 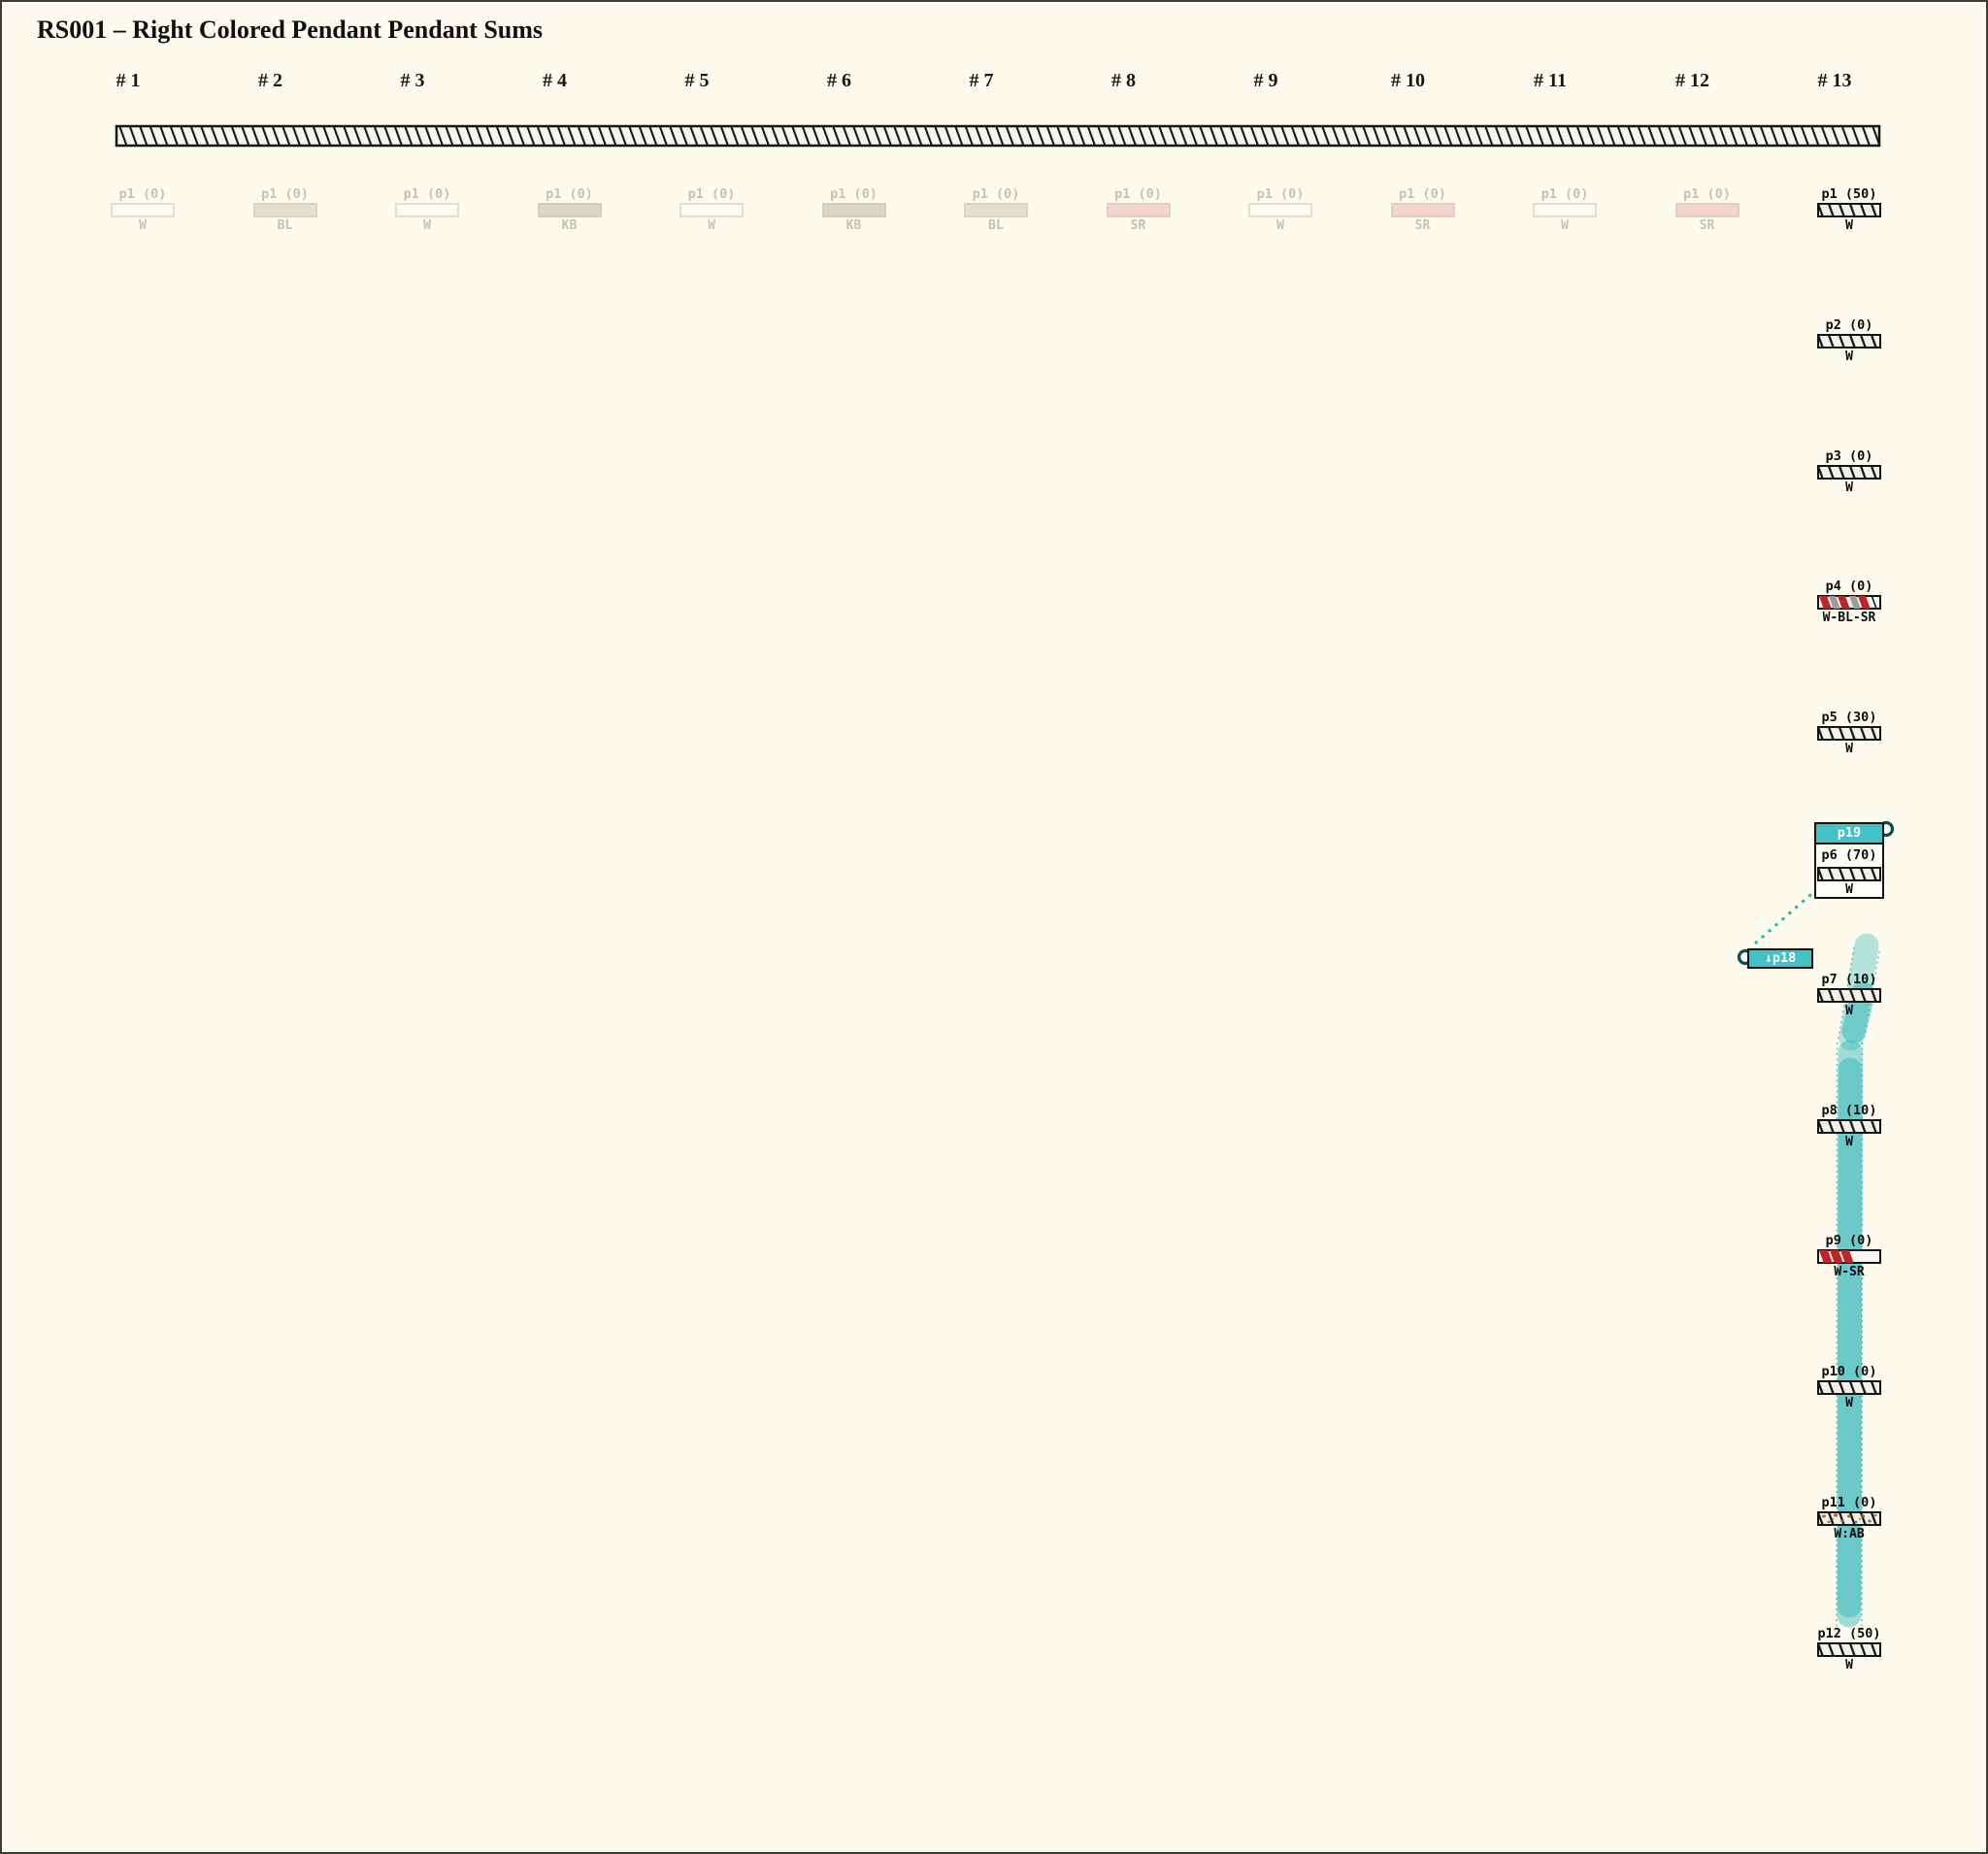 What do you see at coordinates (1849, 618) in the screenshot?
I see `pendant-color-label: W-BL-SR` at bounding box center [1849, 618].